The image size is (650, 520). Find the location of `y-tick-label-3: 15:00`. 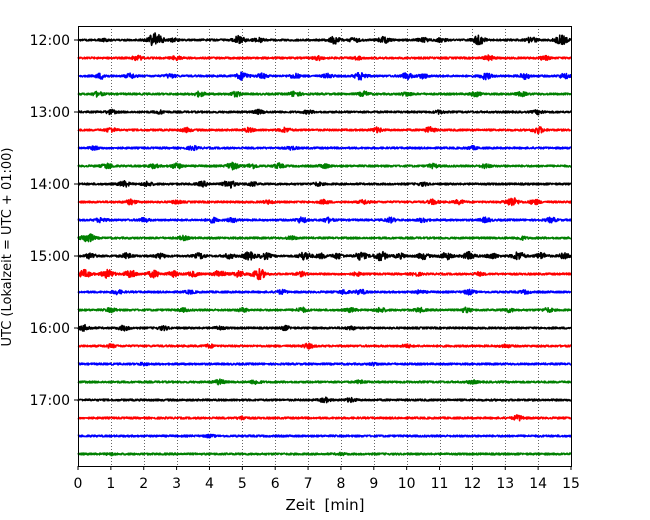

y-tick-label-3: 15:00 is located at coordinates (50, 257).